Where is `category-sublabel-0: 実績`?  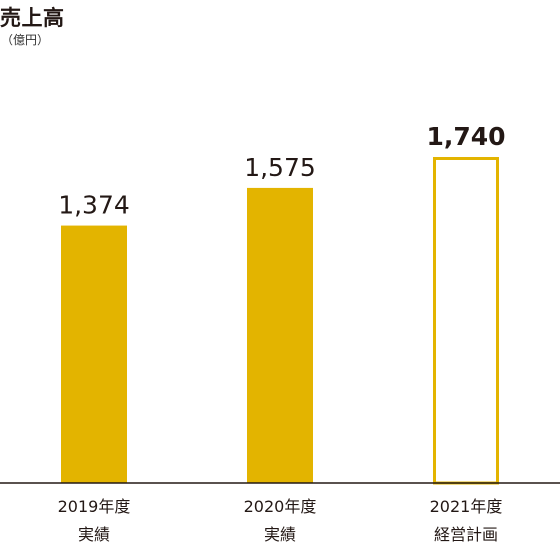 category-sublabel-0: 実績 is located at coordinates (94, 534).